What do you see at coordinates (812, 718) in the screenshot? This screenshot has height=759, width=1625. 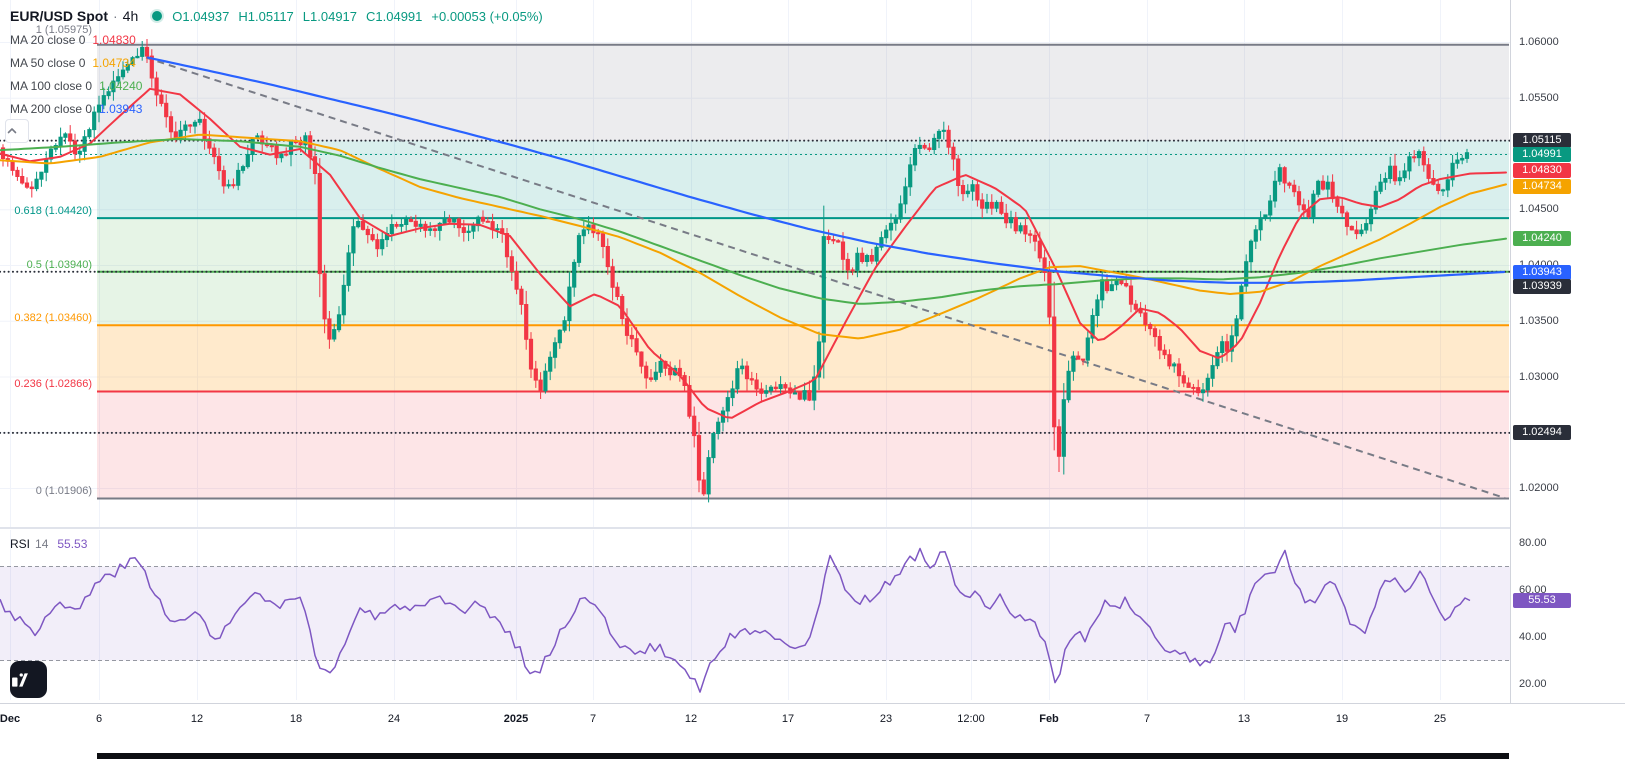 I see `time-axis: Dec 6 12 18 24 2025 7 12 17 23 12:00 Feb 7 13 19 25` at bounding box center [812, 718].